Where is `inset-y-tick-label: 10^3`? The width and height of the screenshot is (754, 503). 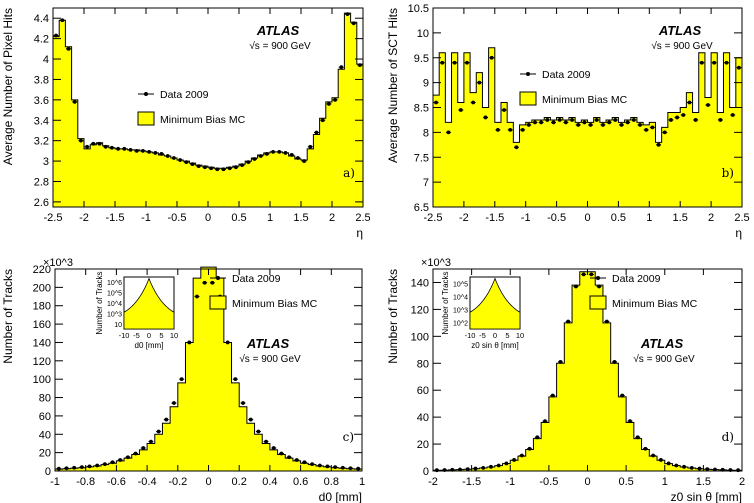
inset-y-tick-label: 10^3 is located at coordinates (460, 311).